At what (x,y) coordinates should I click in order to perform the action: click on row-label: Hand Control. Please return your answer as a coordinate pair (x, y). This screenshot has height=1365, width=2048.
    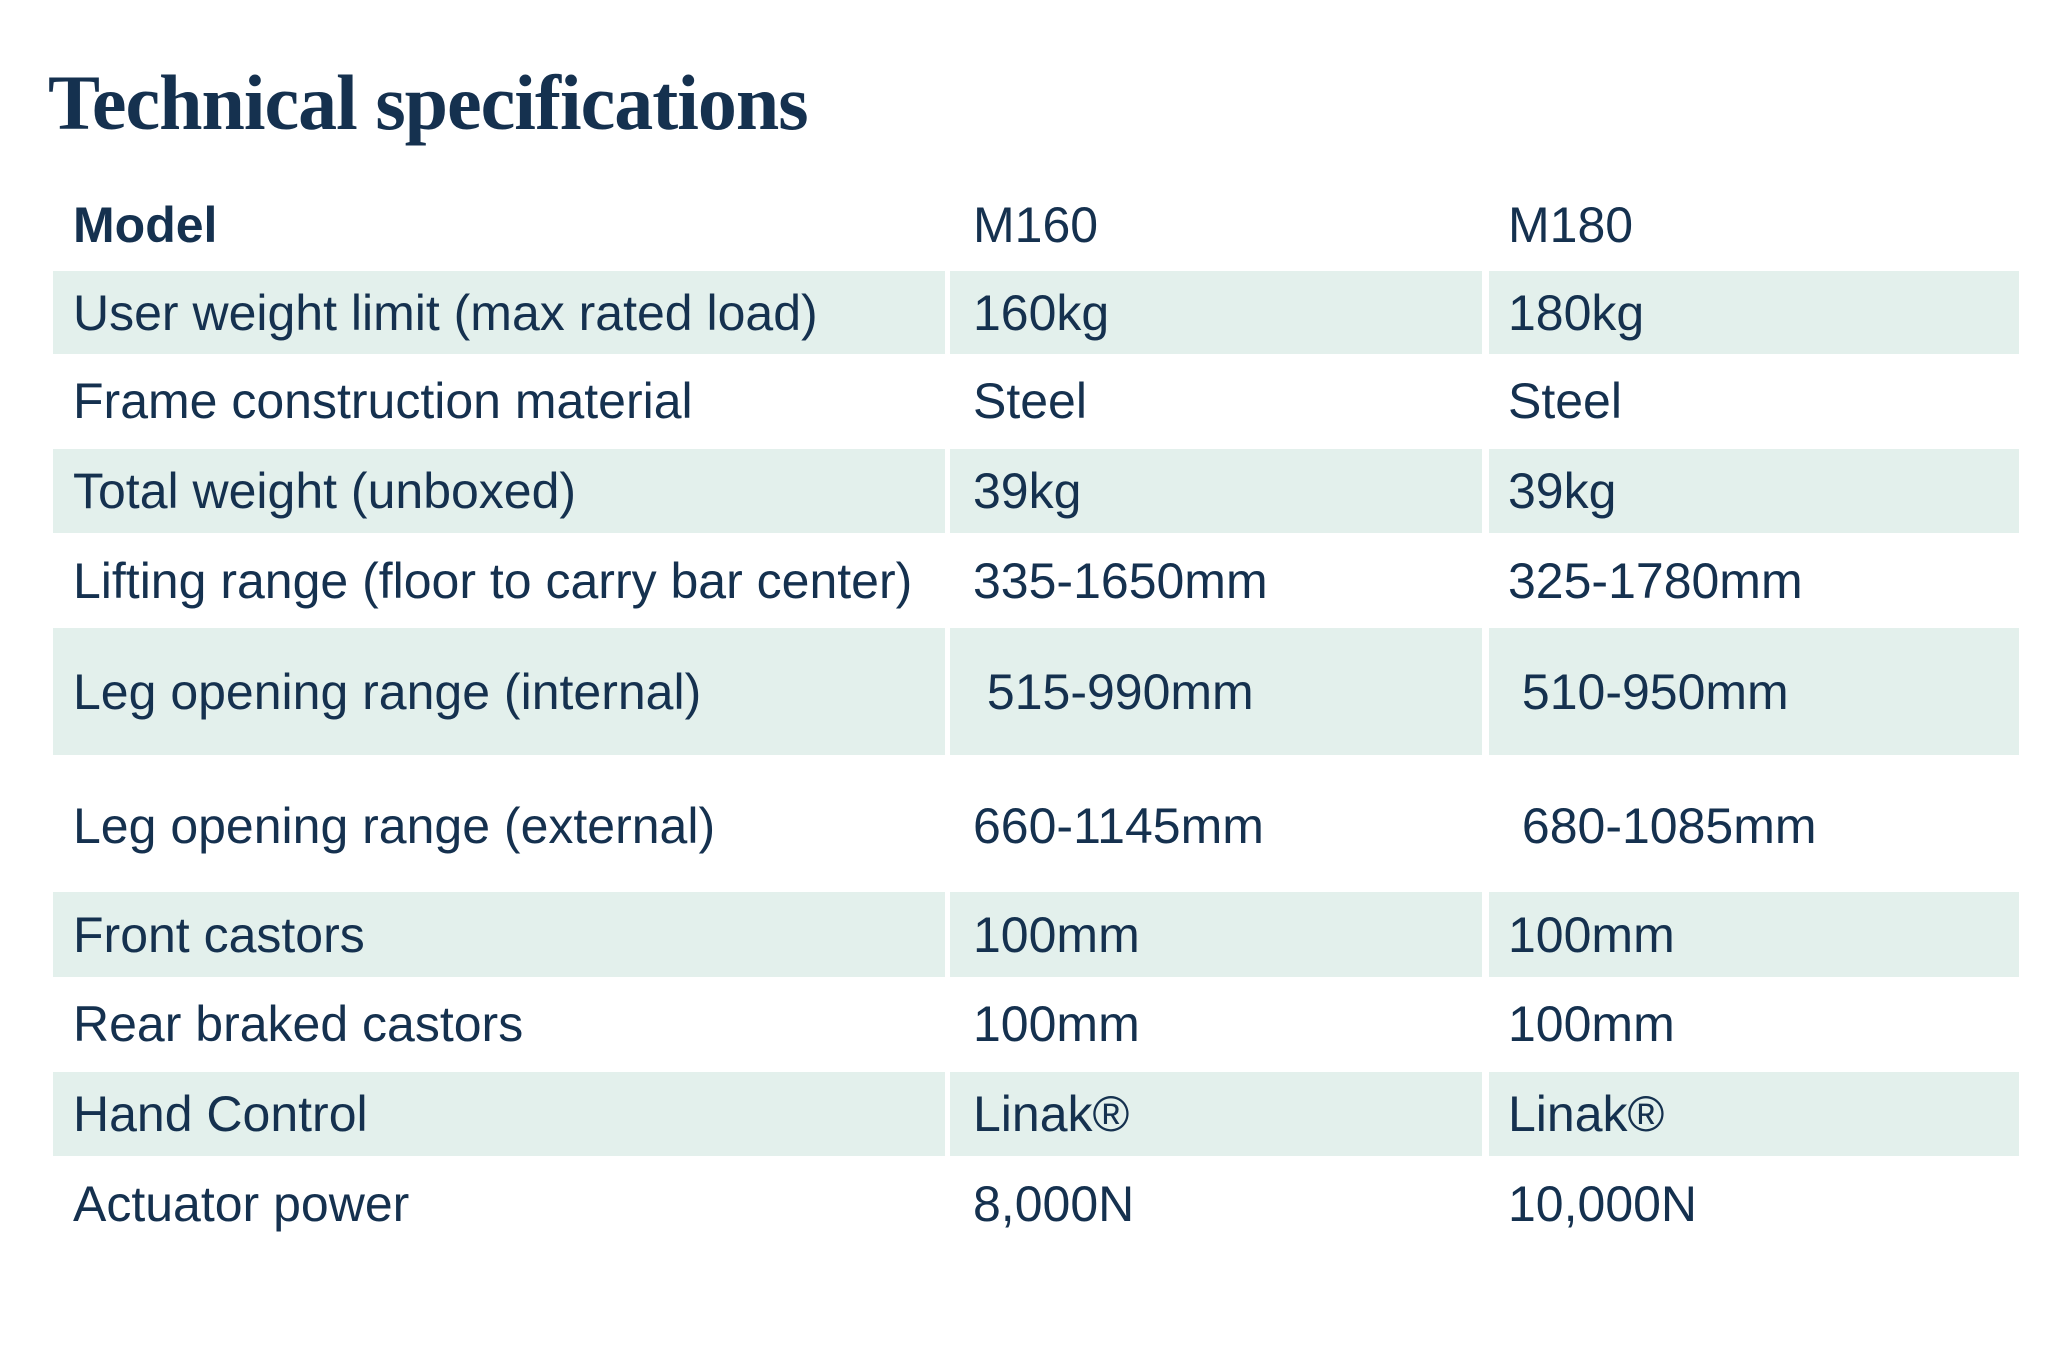
    Looking at the image, I should click on (499, 1114).